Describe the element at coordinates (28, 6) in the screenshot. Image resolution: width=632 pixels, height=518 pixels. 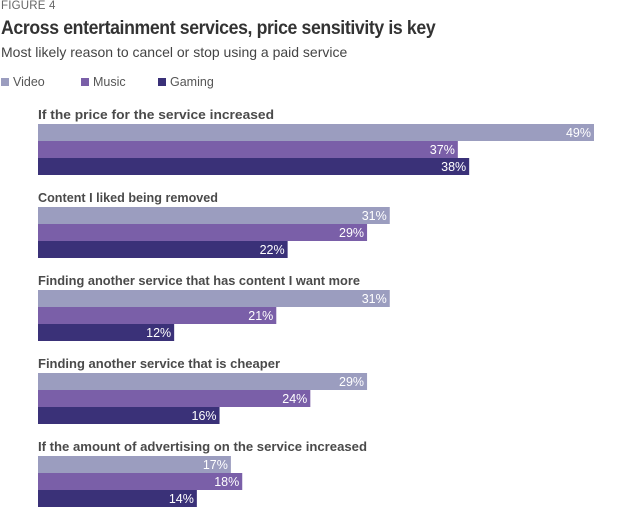
I see `figure-label: FIGURE 4` at that location.